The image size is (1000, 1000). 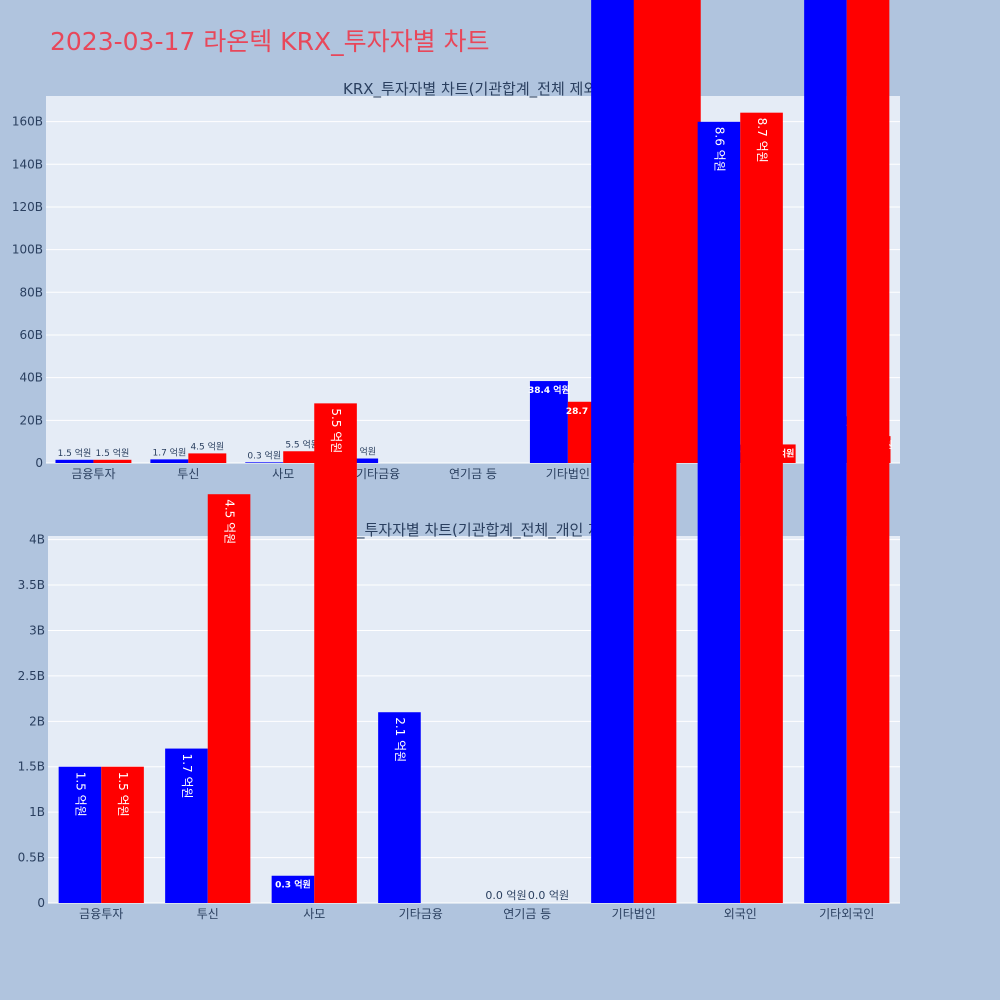 I want to click on y-tick-label: 1.5B, so click(x=31, y=767).